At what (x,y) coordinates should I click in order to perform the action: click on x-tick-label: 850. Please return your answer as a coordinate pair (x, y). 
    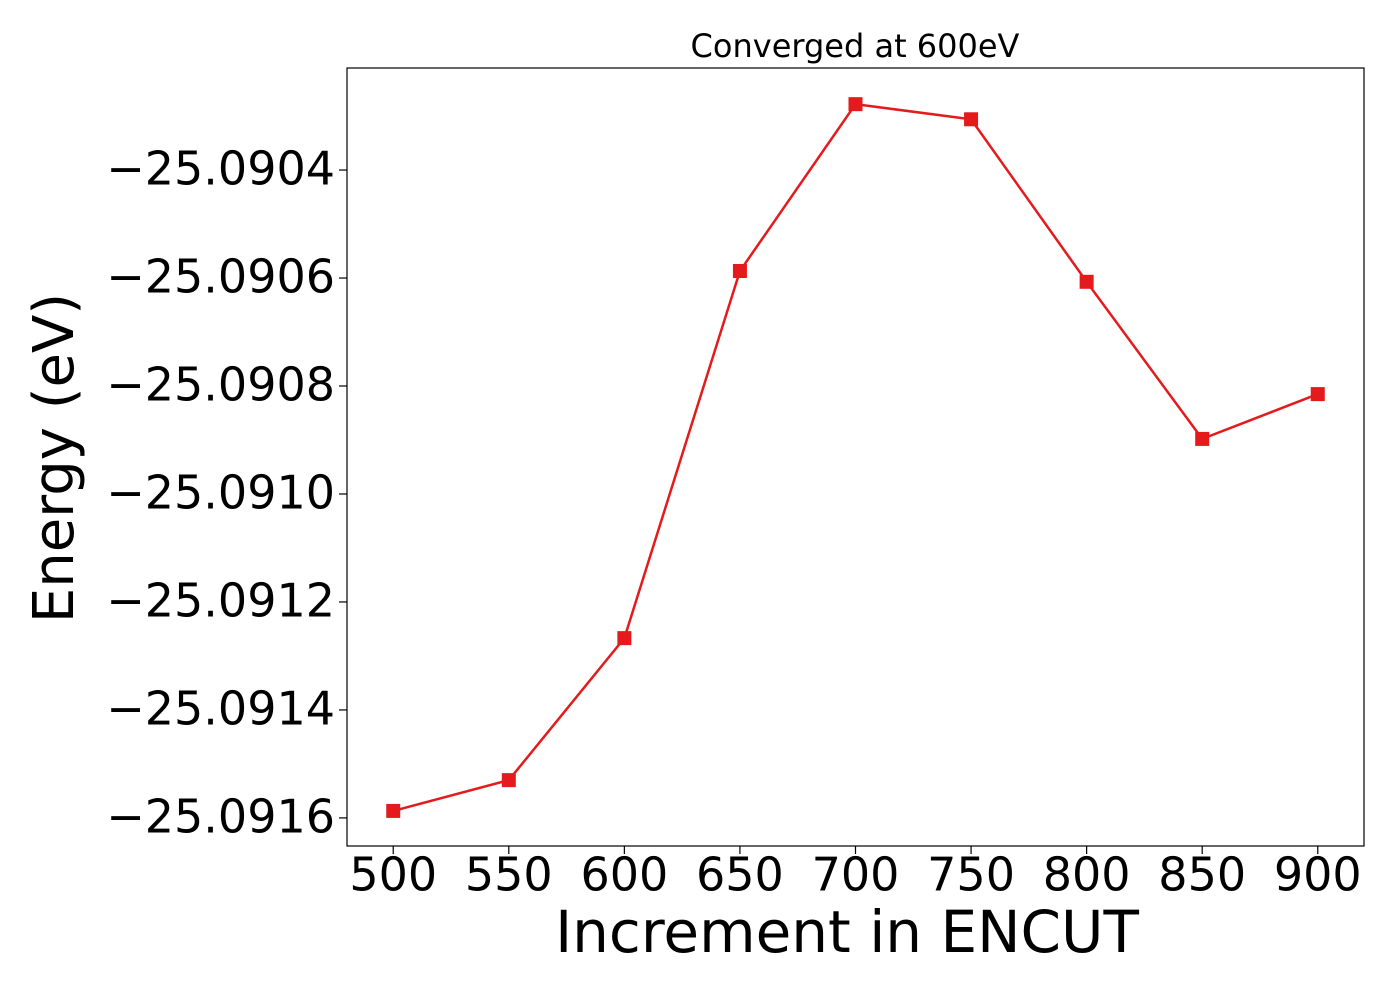
    Looking at the image, I should click on (1202, 875).